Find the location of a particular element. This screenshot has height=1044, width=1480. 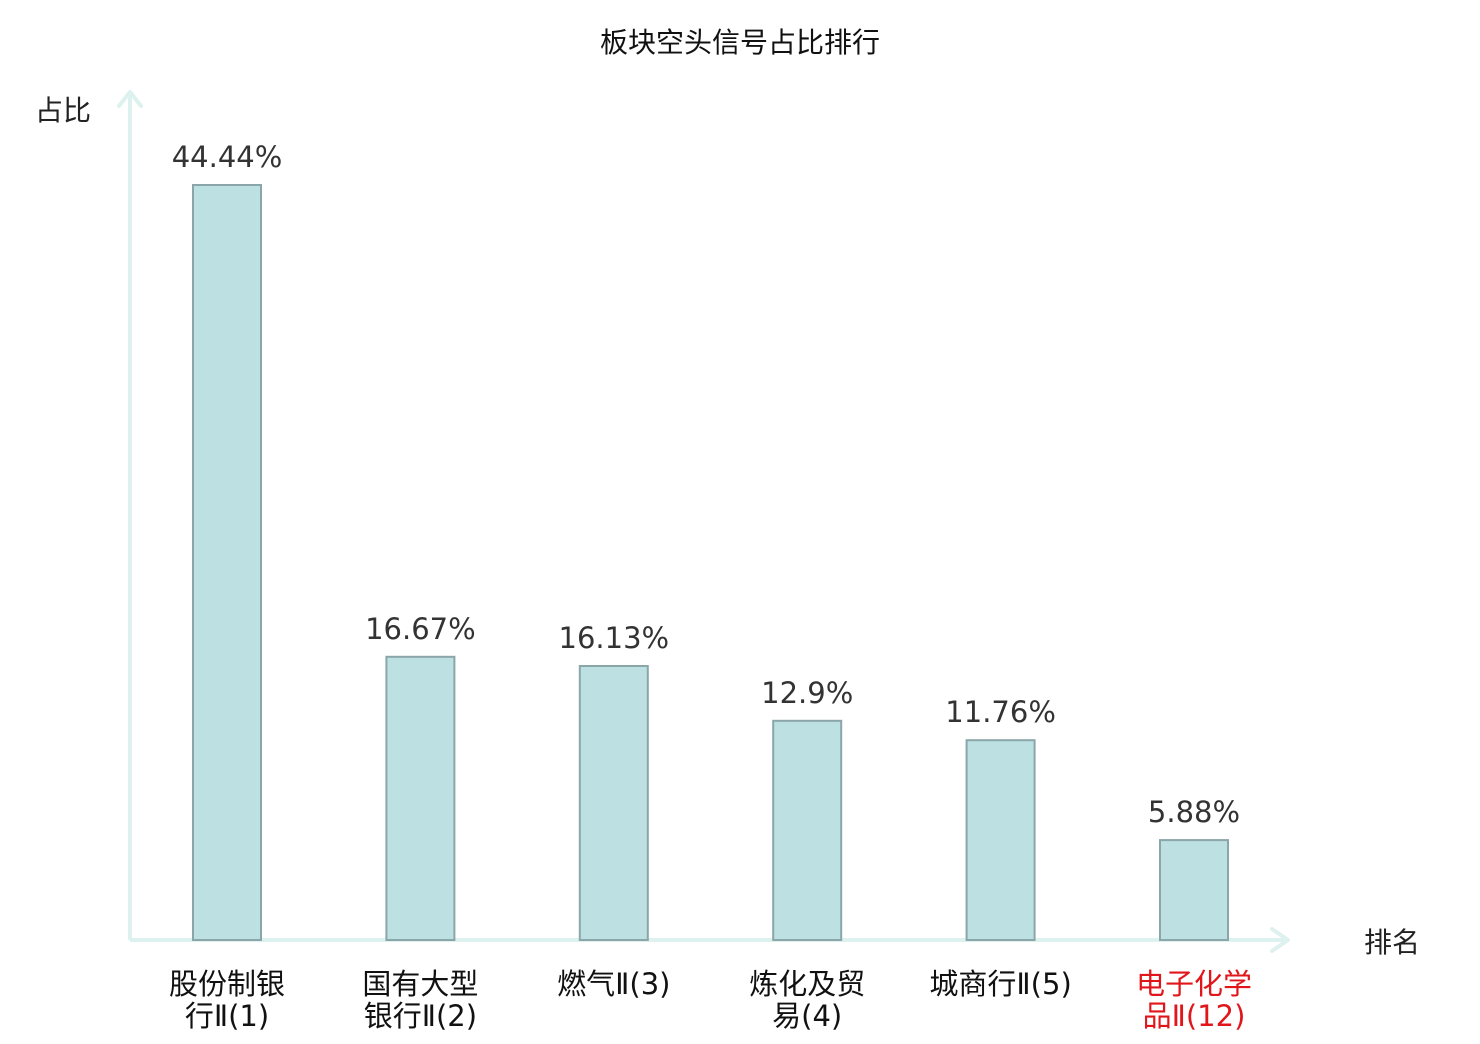

category-label-line: 行Ⅱ(1) is located at coordinates (227, 1016).